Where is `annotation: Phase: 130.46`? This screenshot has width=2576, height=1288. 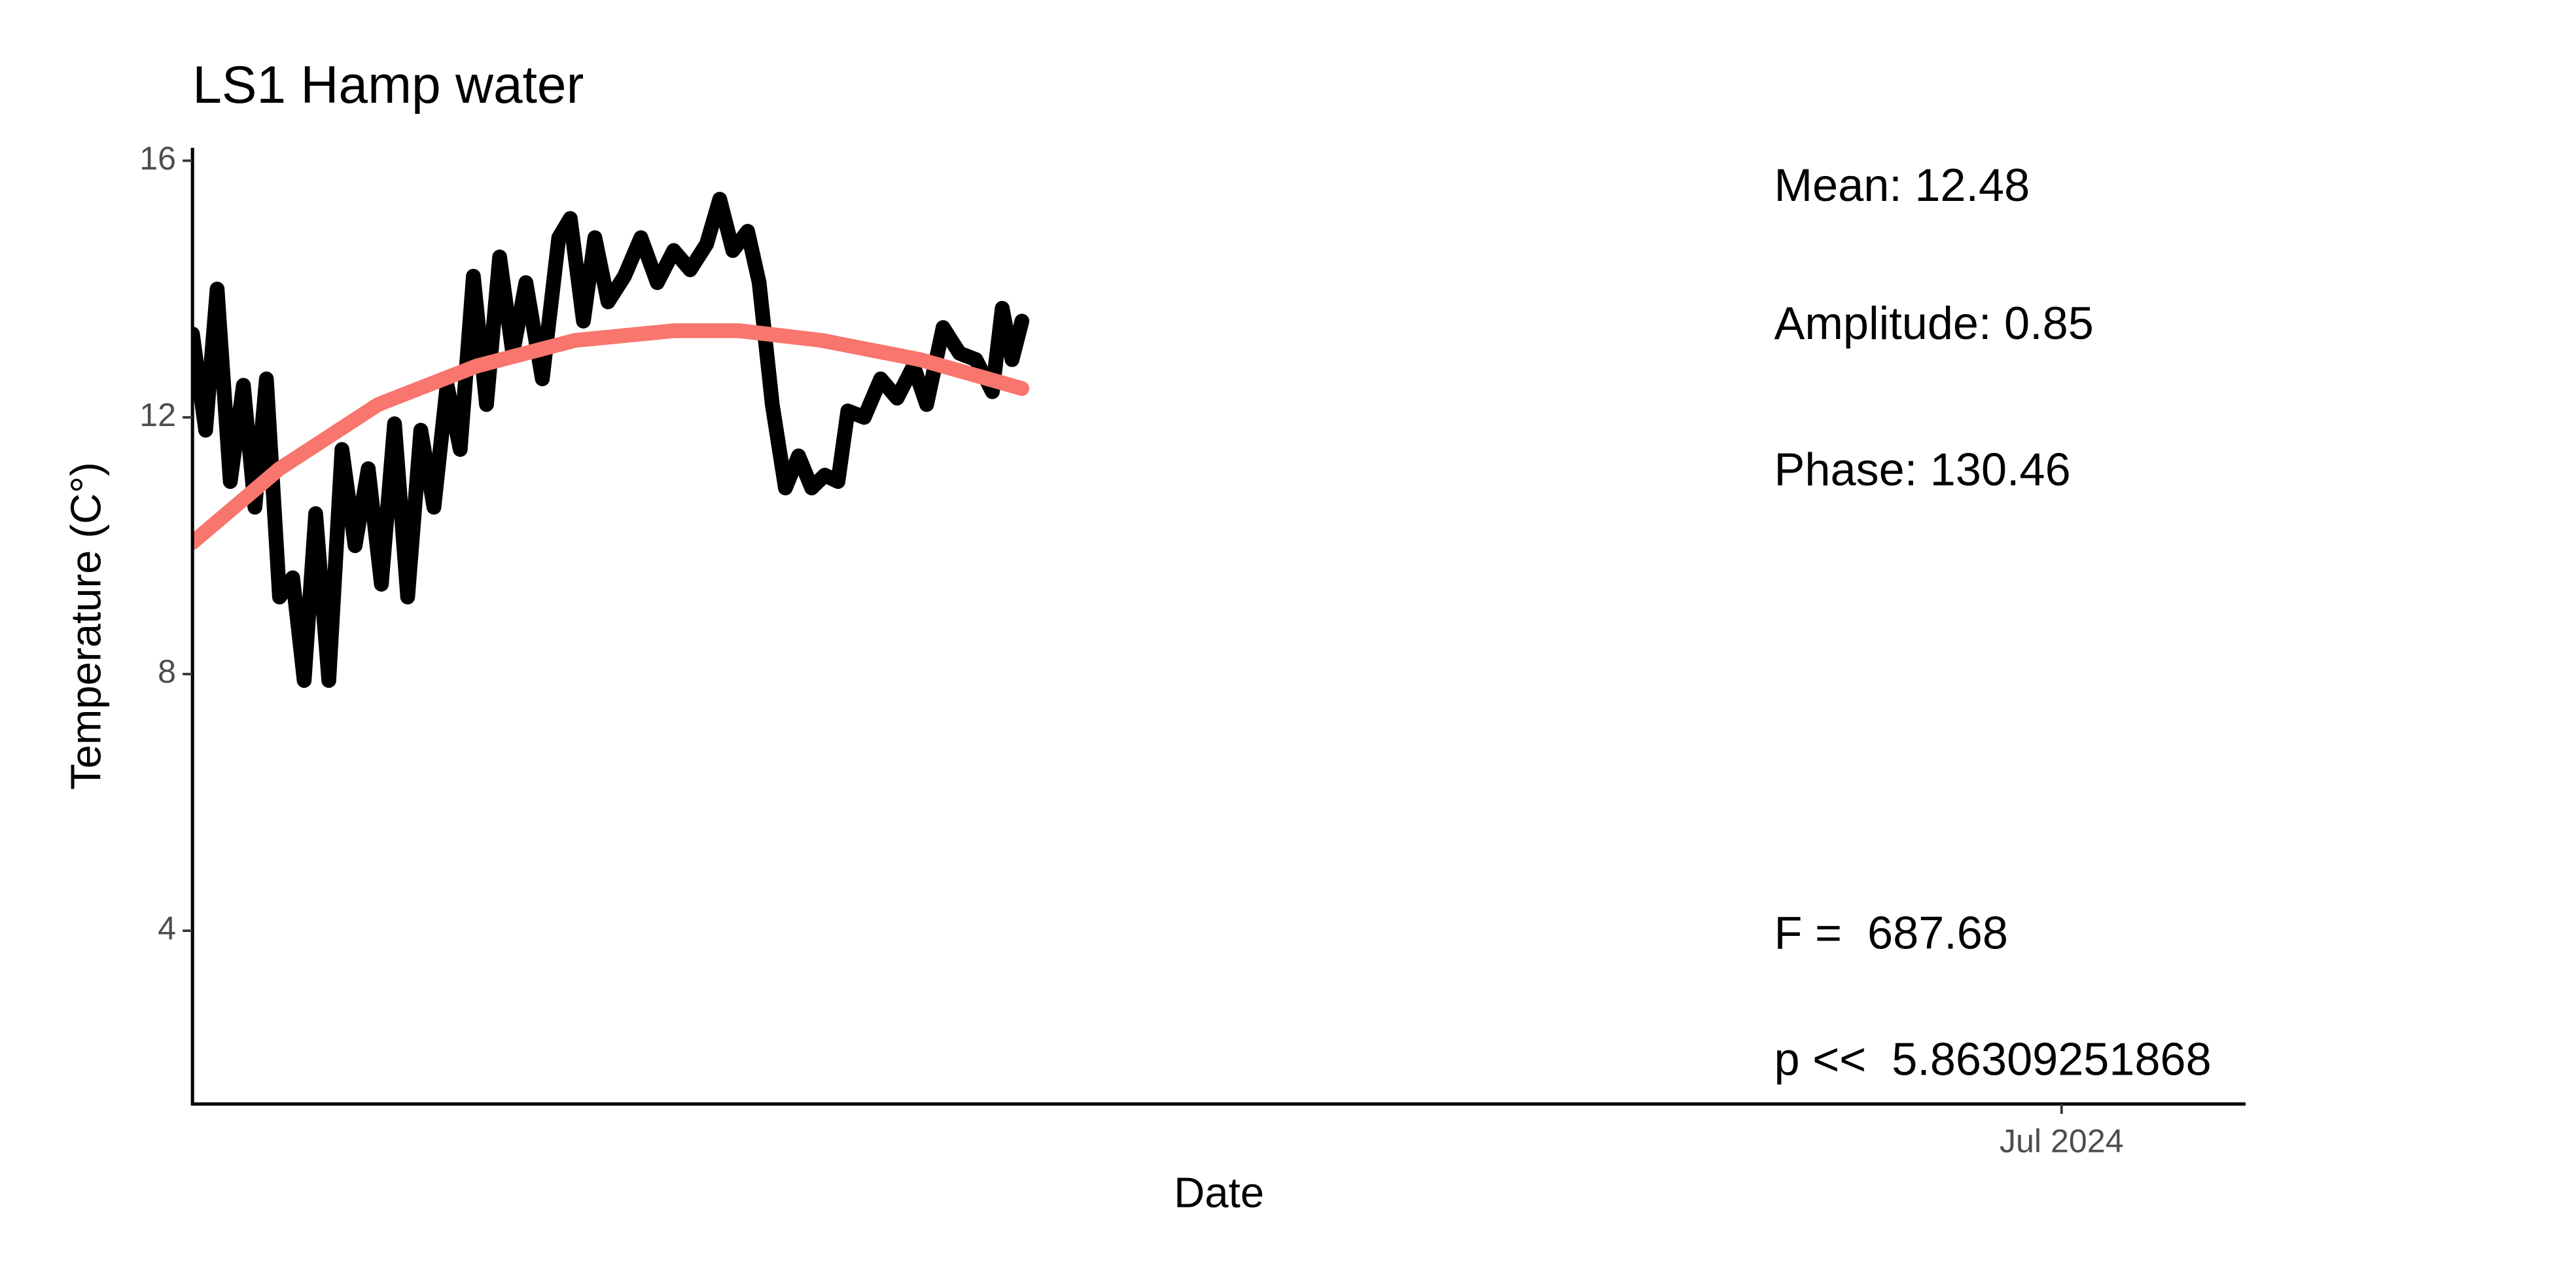 annotation: Phase: 130.46 is located at coordinates (1923, 469).